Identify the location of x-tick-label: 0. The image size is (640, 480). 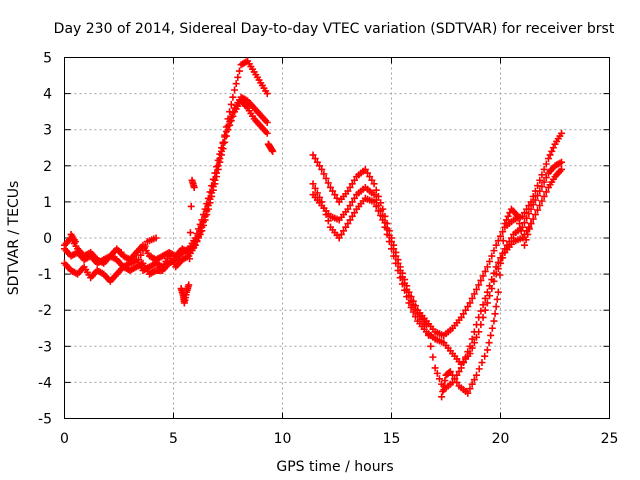
(64, 439).